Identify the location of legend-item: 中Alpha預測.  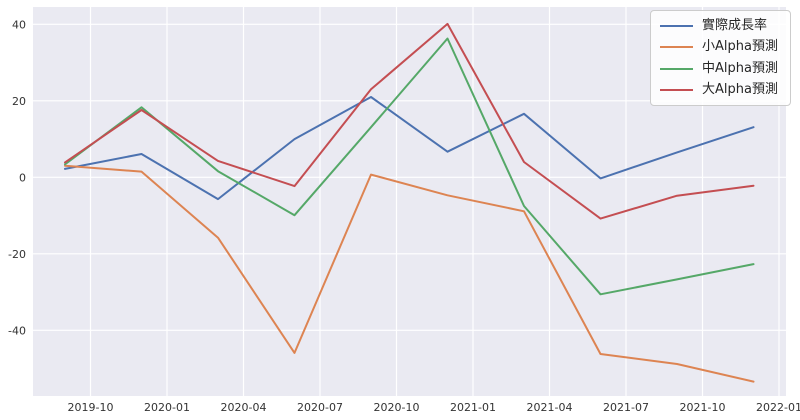
(719, 68).